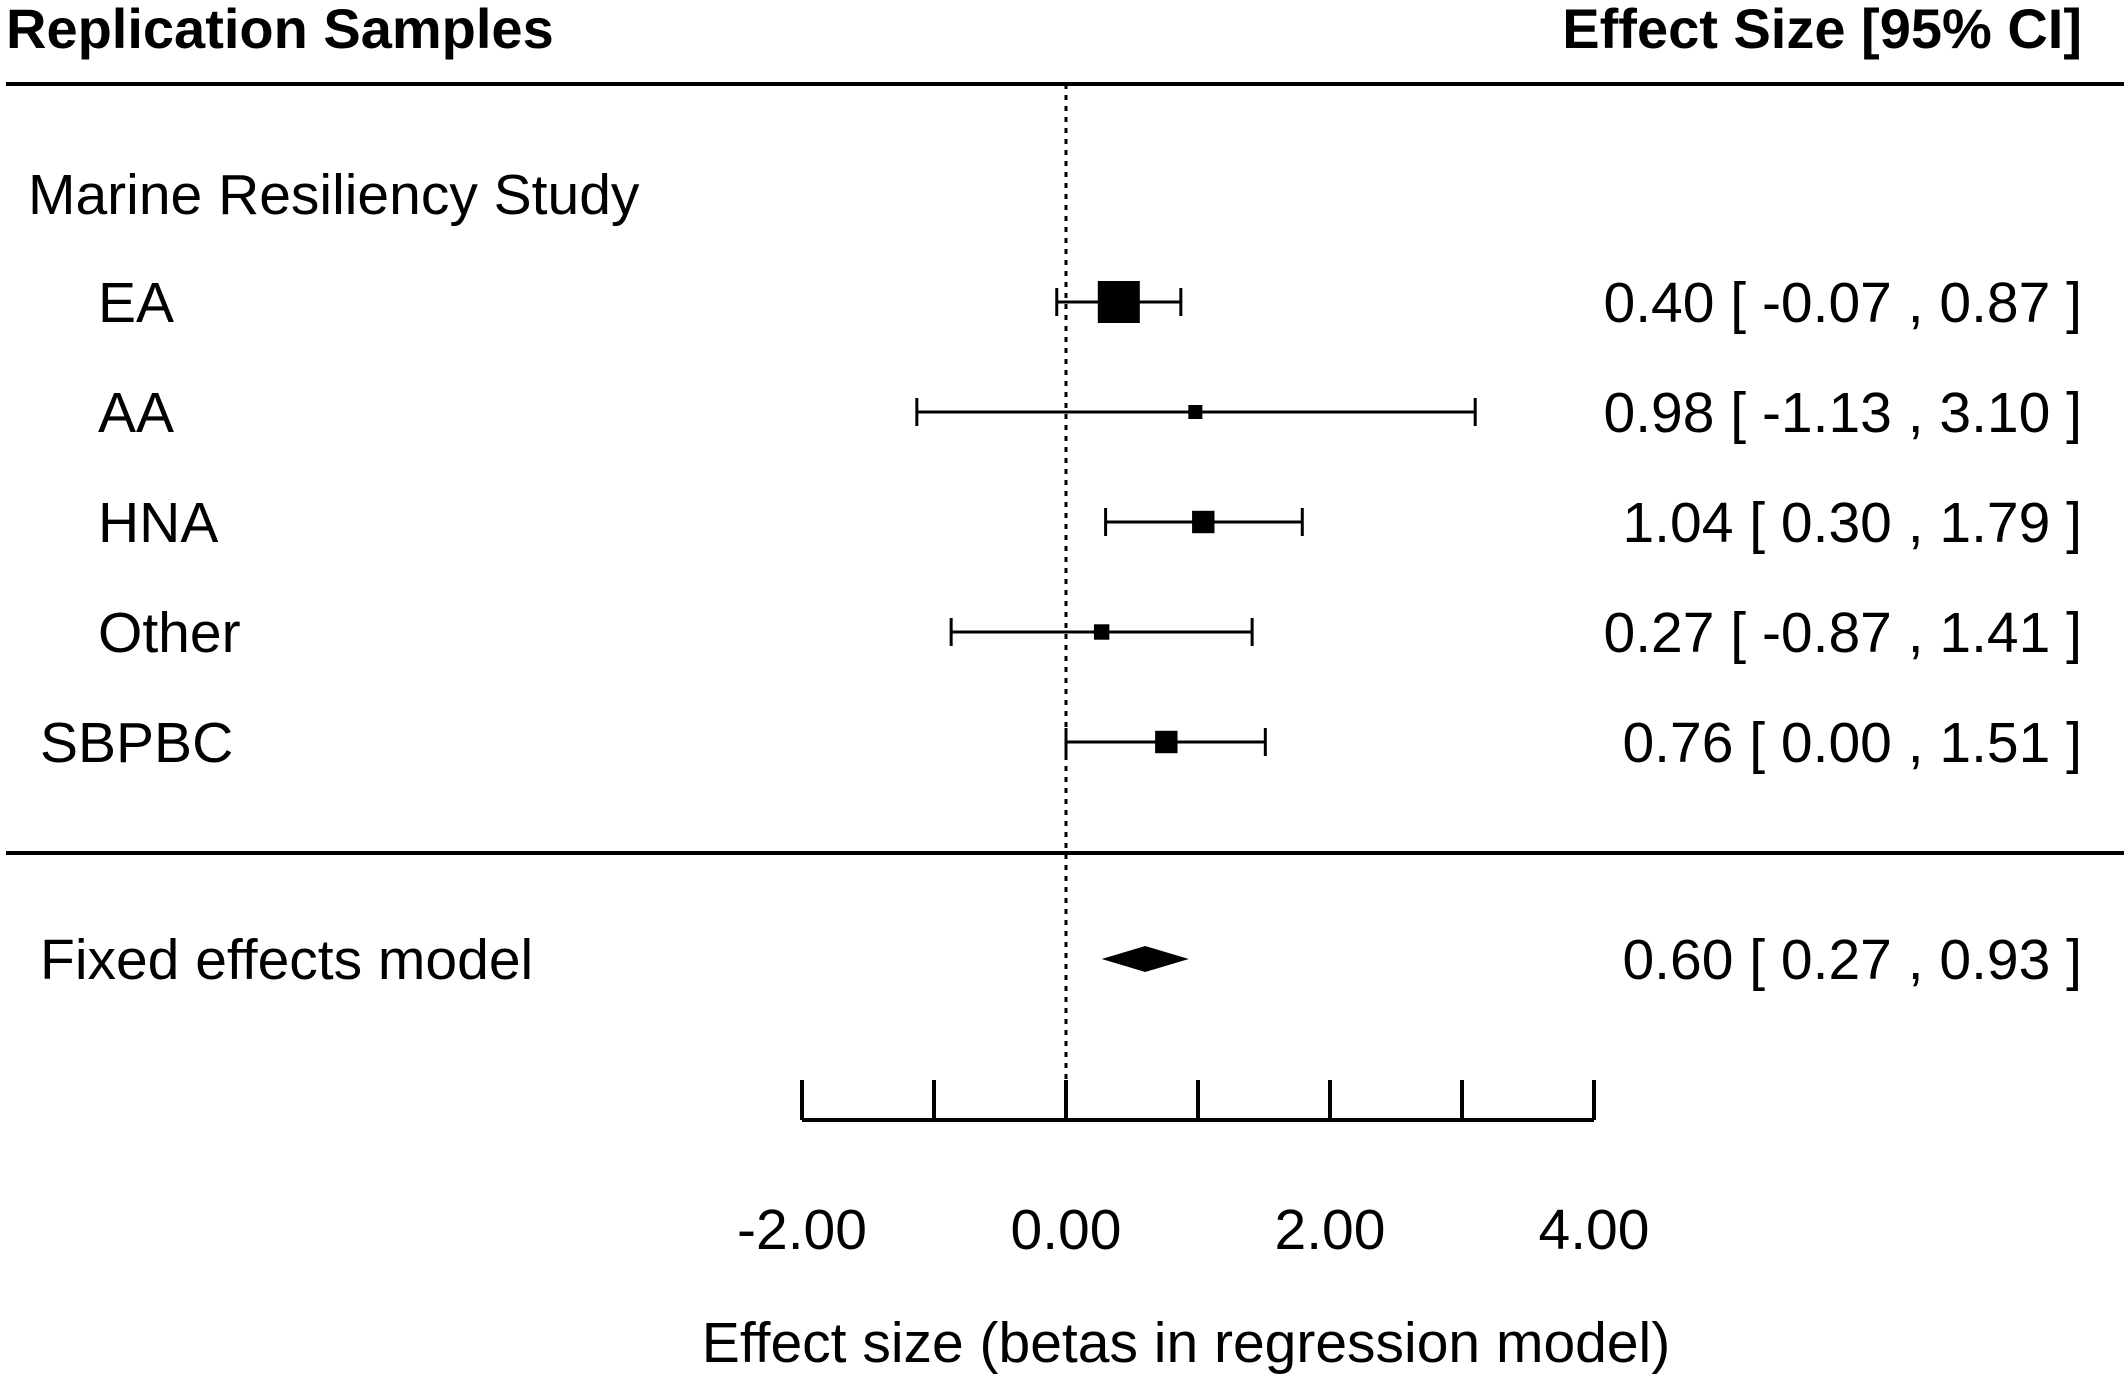 This screenshot has height=1378, width=2128. What do you see at coordinates (1843, 413) in the screenshot?
I see `study-ci-text: 0.98 [ -1.13 , 3.10 ]` at bounding box center [1843, 413].